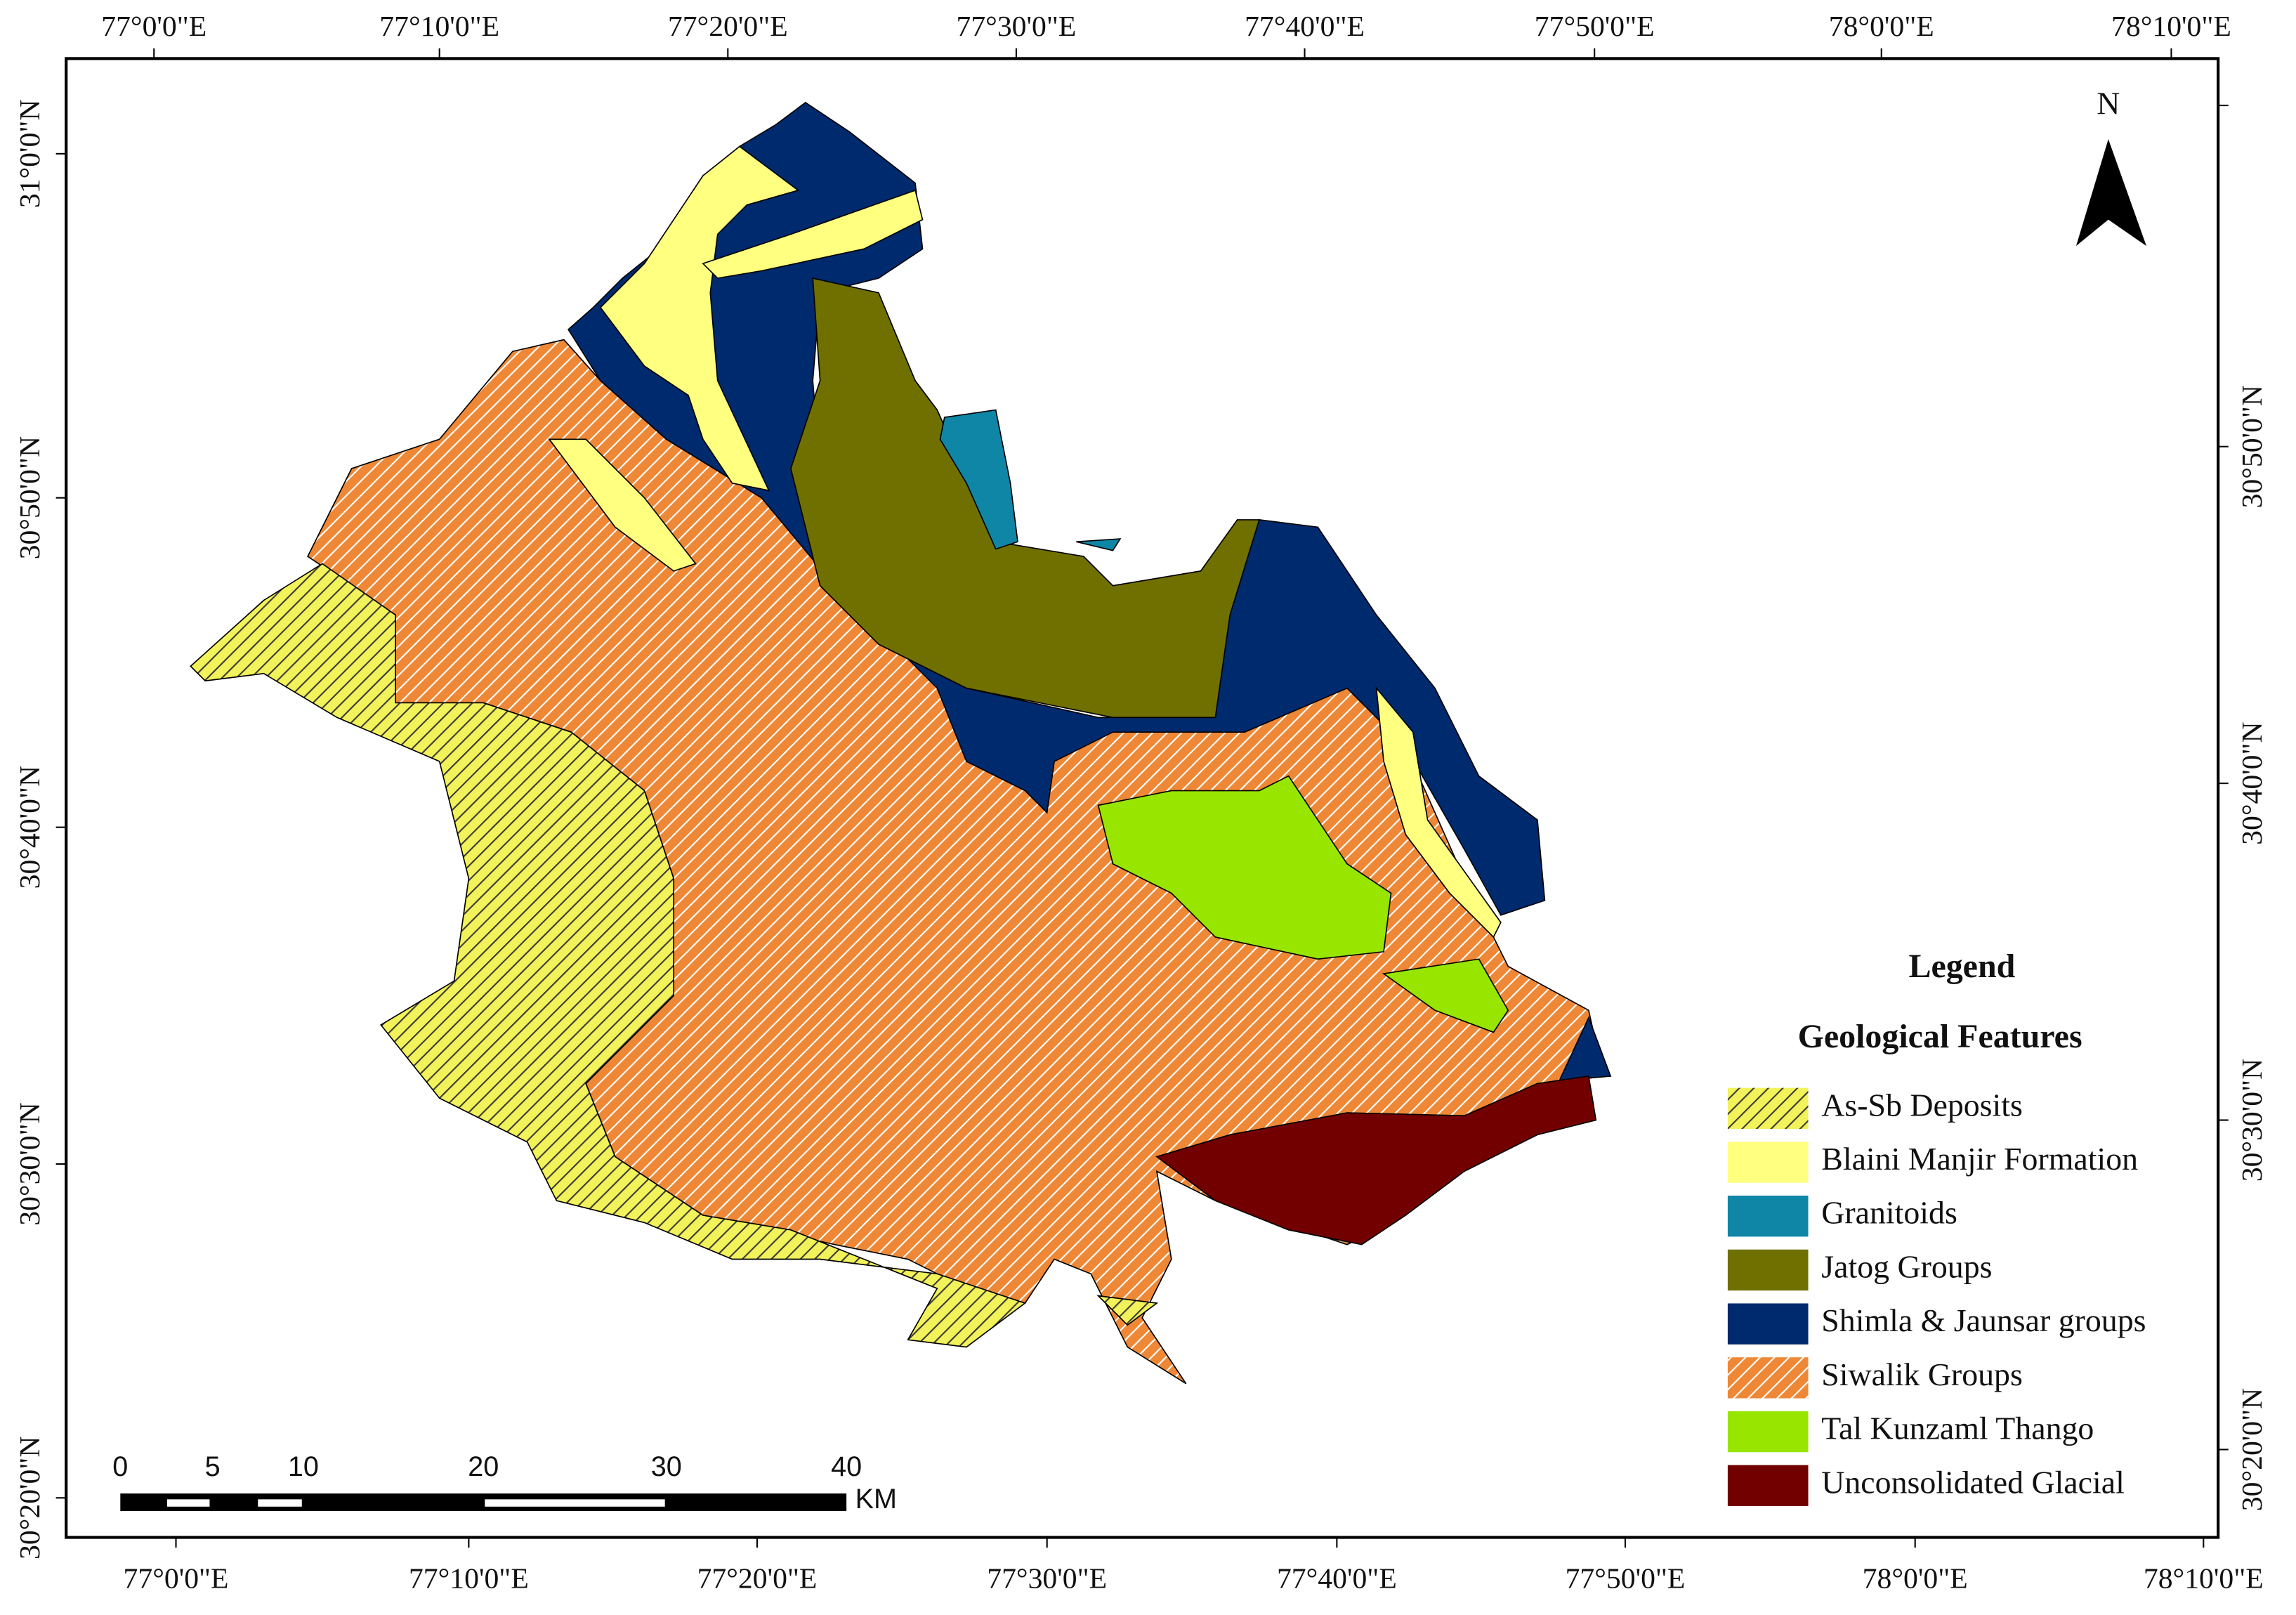  Describe the element at coordinates (2204, 1579) in the screenshot. I see `bottom-label: 78°10'0"E` at that location.